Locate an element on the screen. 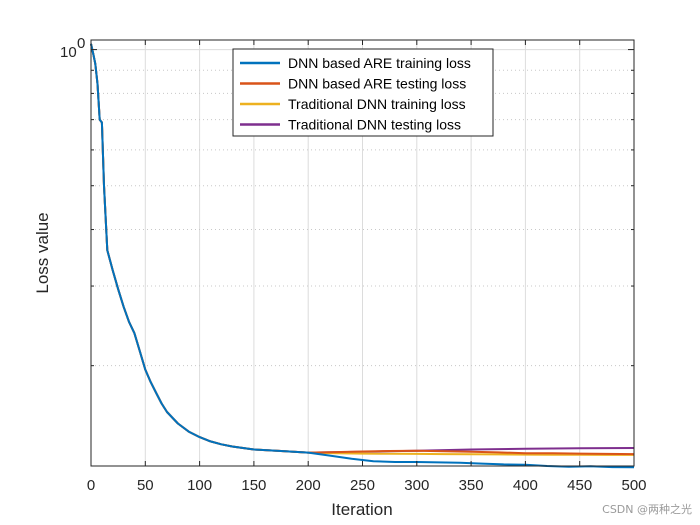  x-tick-label: 50 is located at coordinates (145, 485).